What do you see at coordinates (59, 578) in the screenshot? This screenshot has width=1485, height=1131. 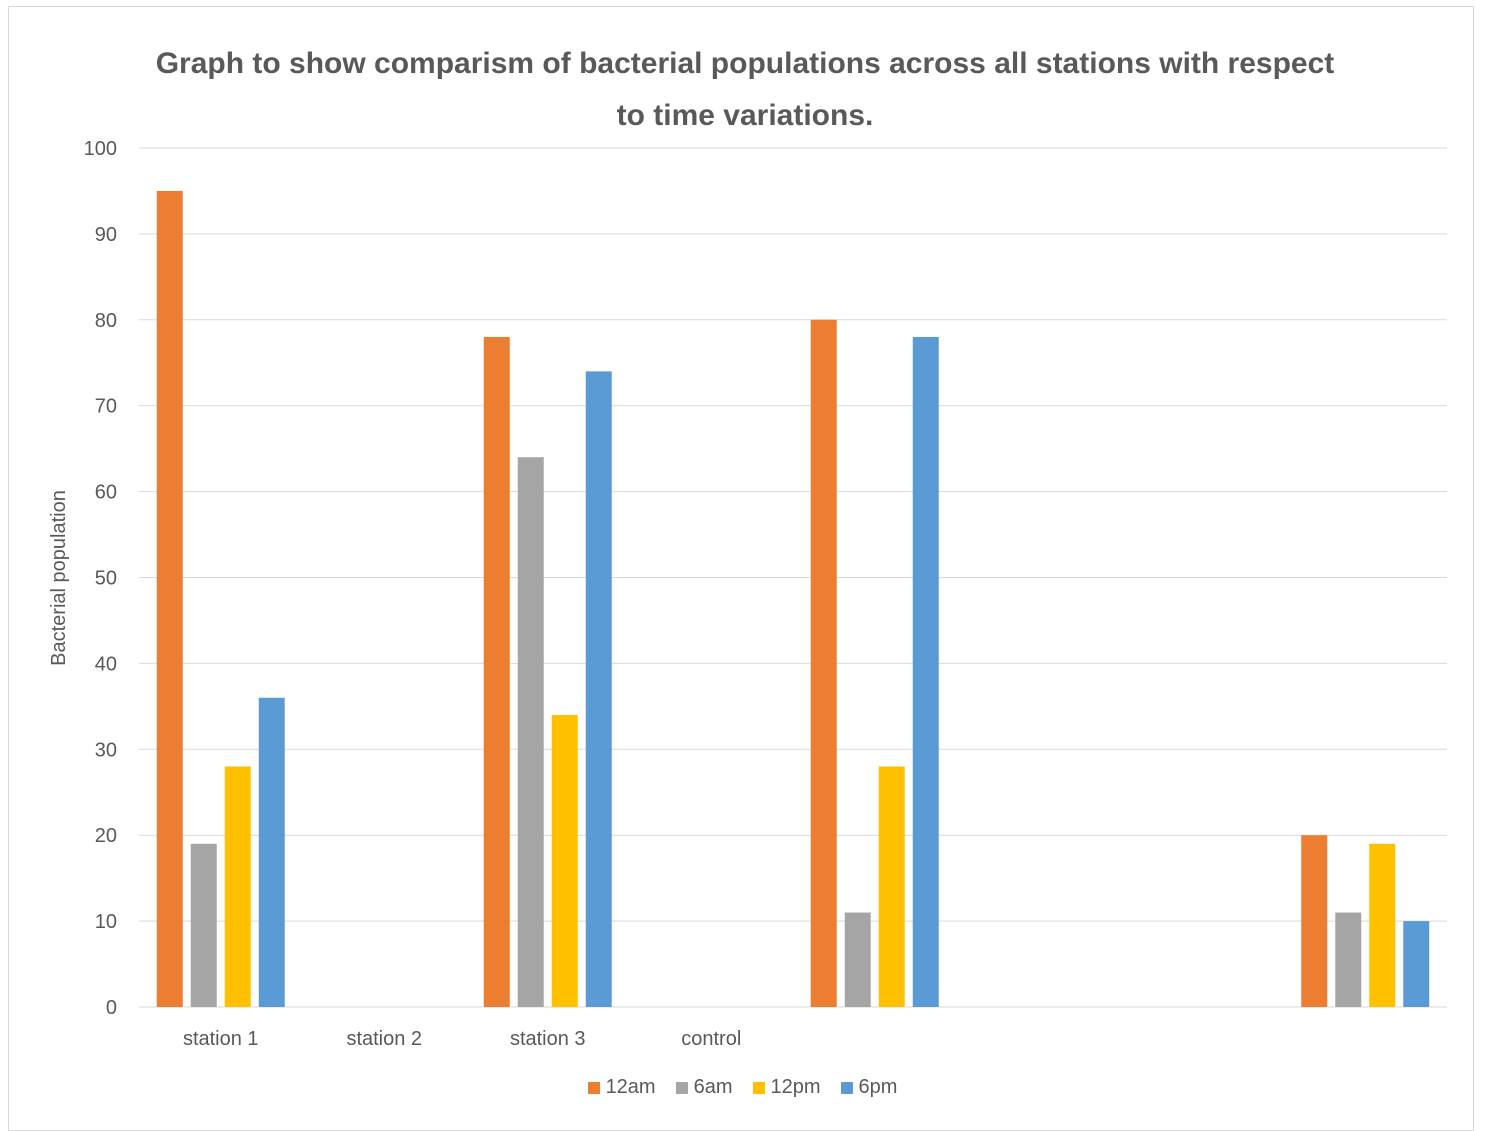 I see `y-axis-label: Bacterial population` at bounding box center [59, 578].